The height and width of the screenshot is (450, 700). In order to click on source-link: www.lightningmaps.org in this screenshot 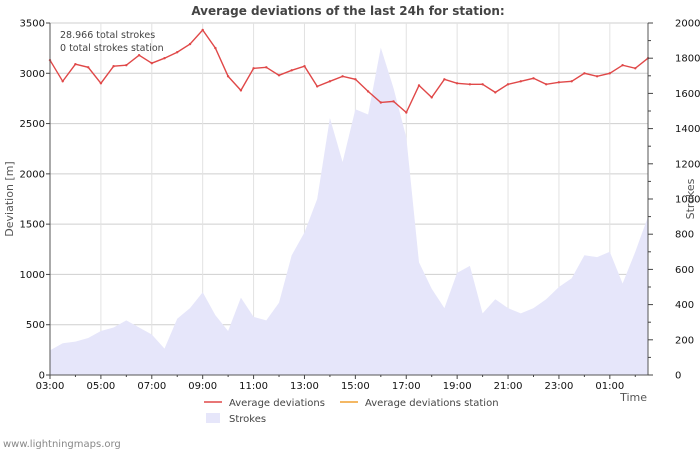, I will do `click(62, 444)`.